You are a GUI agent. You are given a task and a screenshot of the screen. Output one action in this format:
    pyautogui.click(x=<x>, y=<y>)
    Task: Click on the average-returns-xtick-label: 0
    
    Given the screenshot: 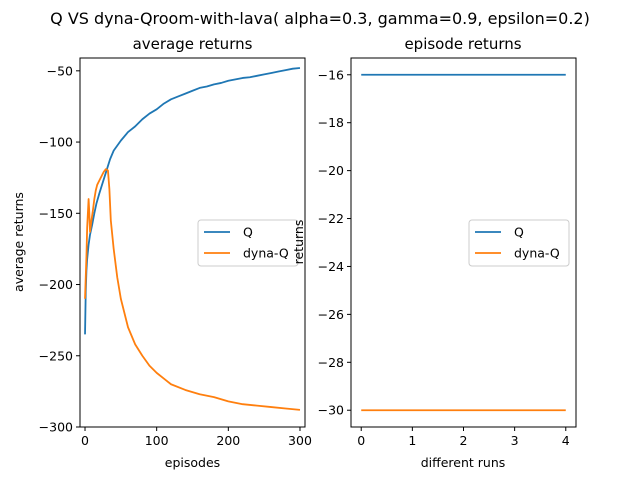 What is the action you would take?
    pyautogui.click(x=85, y=440)
    